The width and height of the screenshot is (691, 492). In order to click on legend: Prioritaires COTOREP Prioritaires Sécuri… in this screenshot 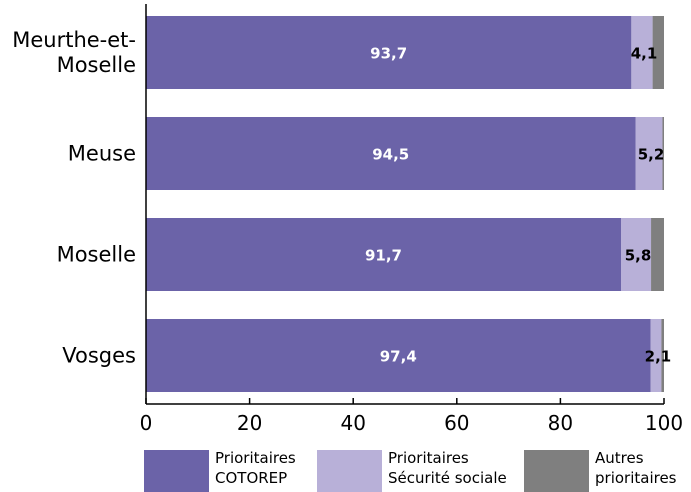, I will do `click(345, 468)`.